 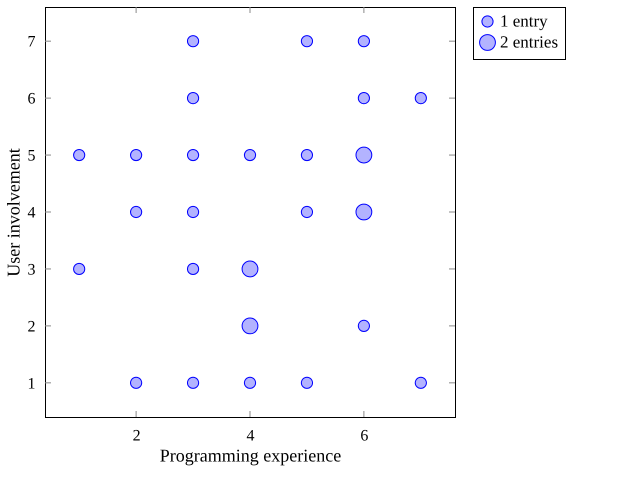 I want to click on x-tick-label: 4, so click(x=250, y=436).